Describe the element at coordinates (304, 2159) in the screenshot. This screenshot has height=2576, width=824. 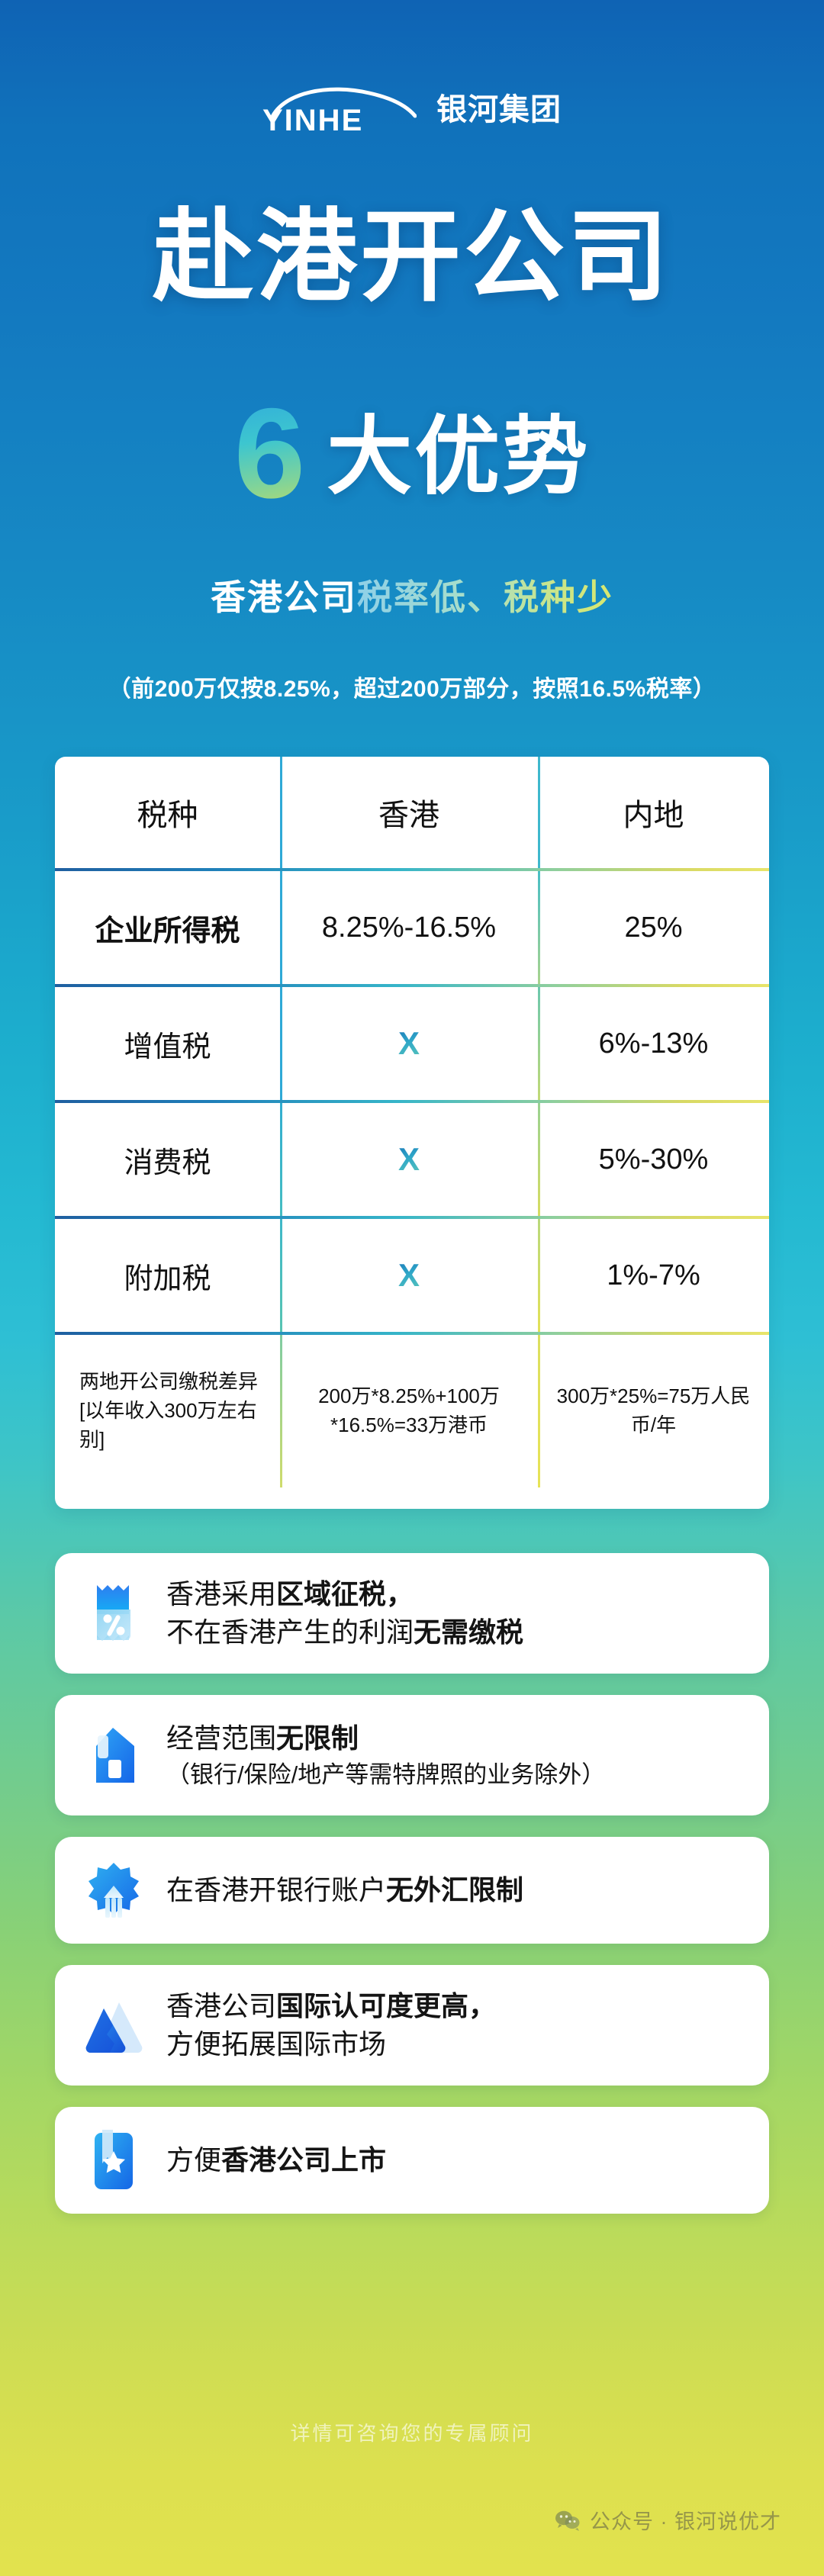
I see `feature-line1-bold: 香港公司上市` at that location.